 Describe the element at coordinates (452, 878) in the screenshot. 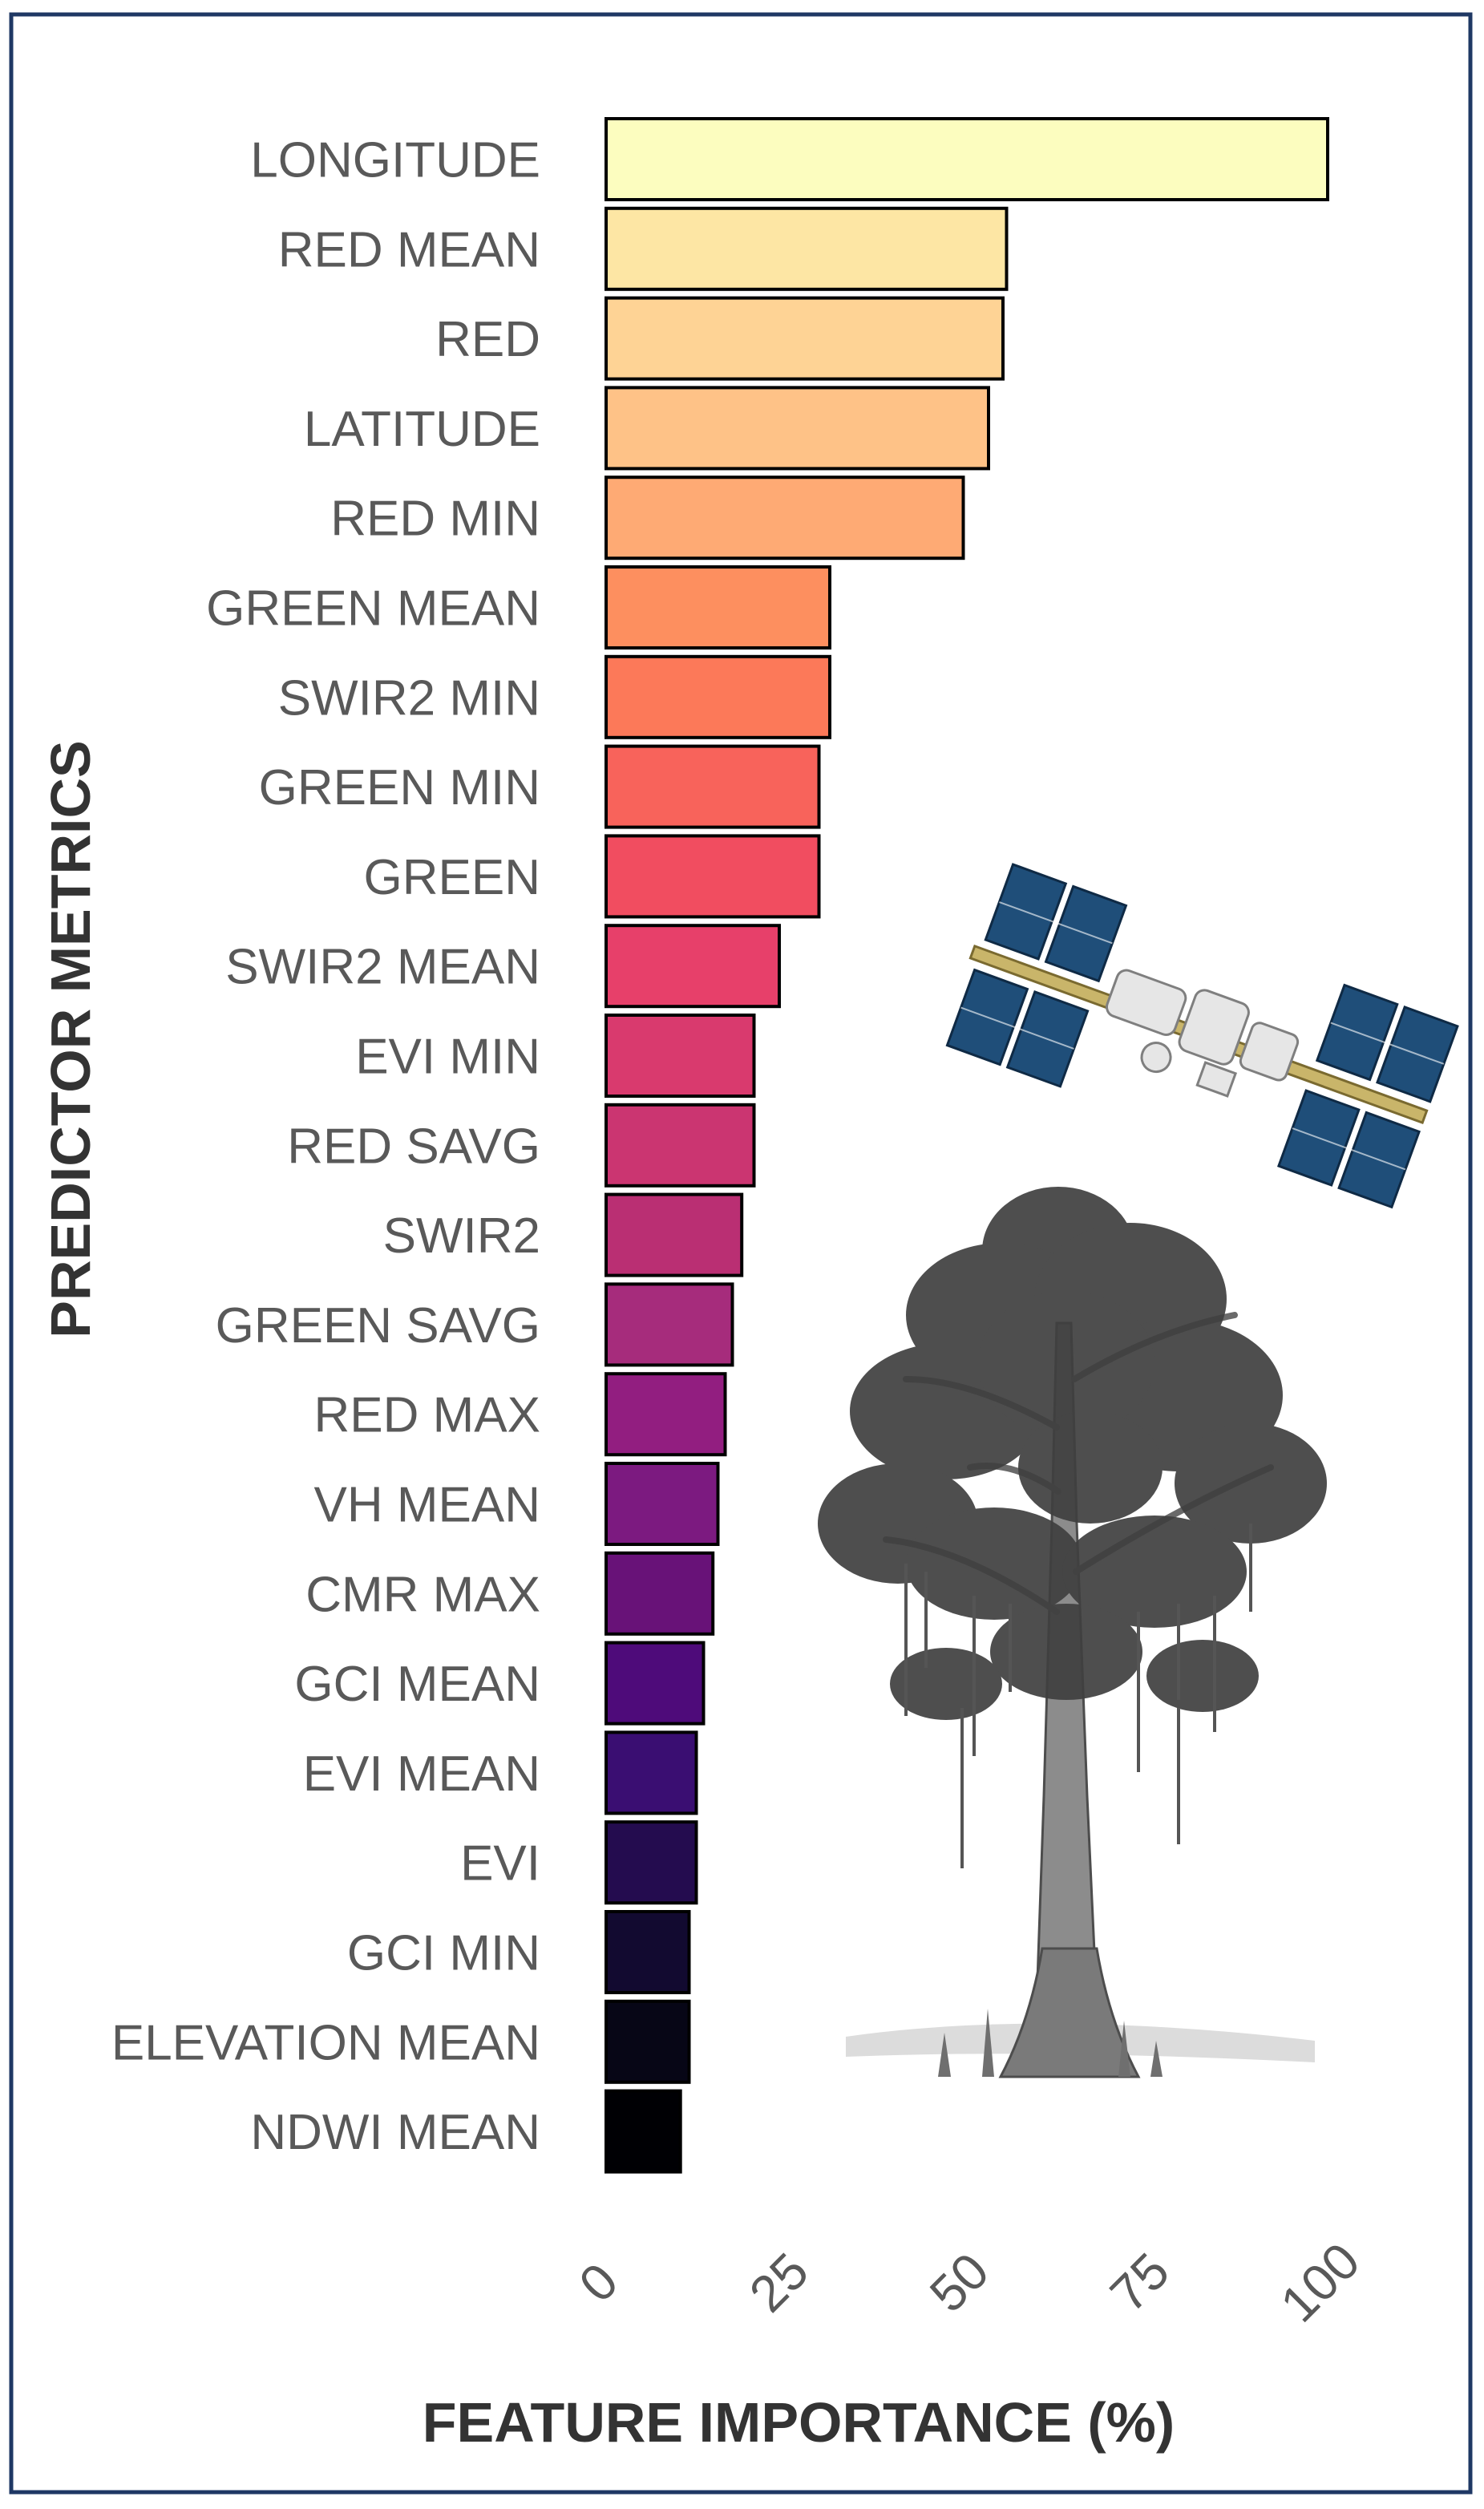

I see `category-label: GREEN` at that location.